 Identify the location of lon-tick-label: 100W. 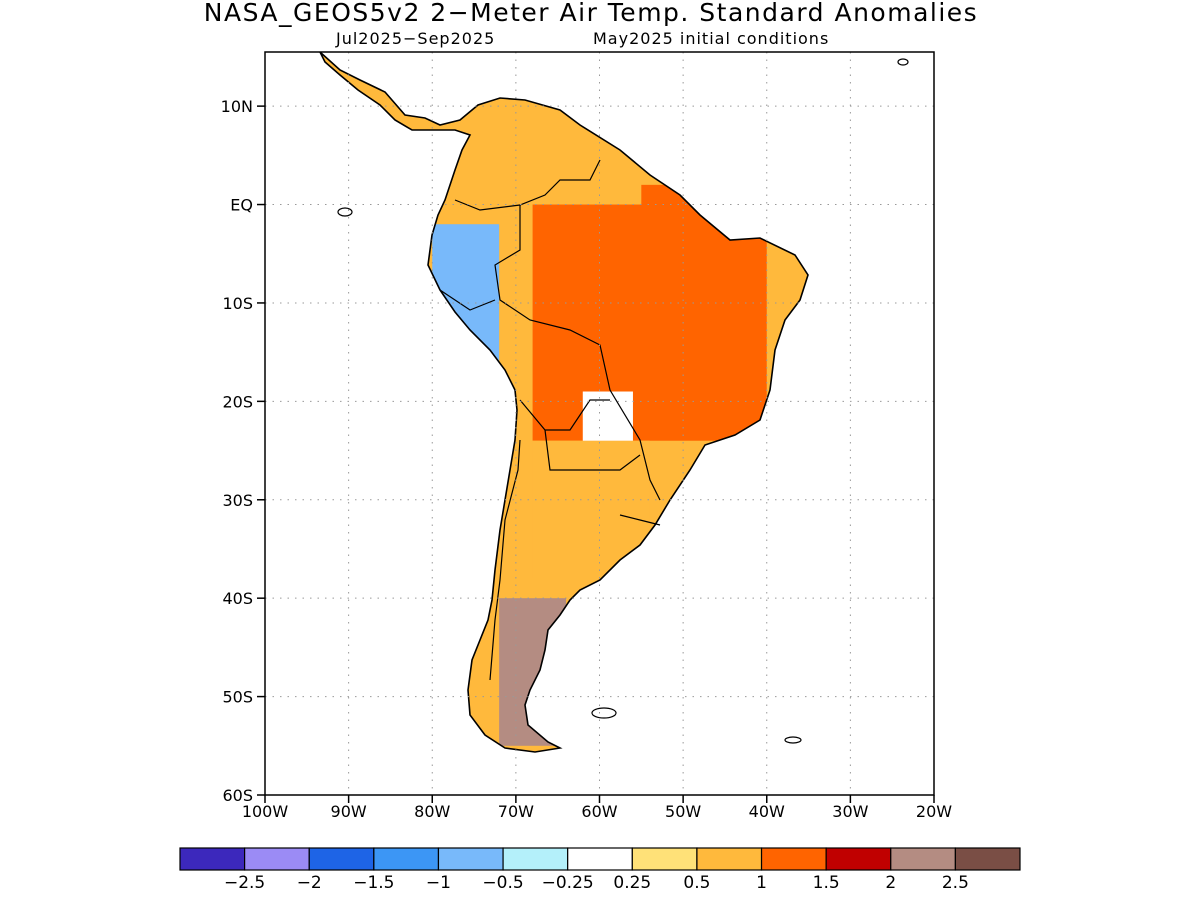
(265, 811).